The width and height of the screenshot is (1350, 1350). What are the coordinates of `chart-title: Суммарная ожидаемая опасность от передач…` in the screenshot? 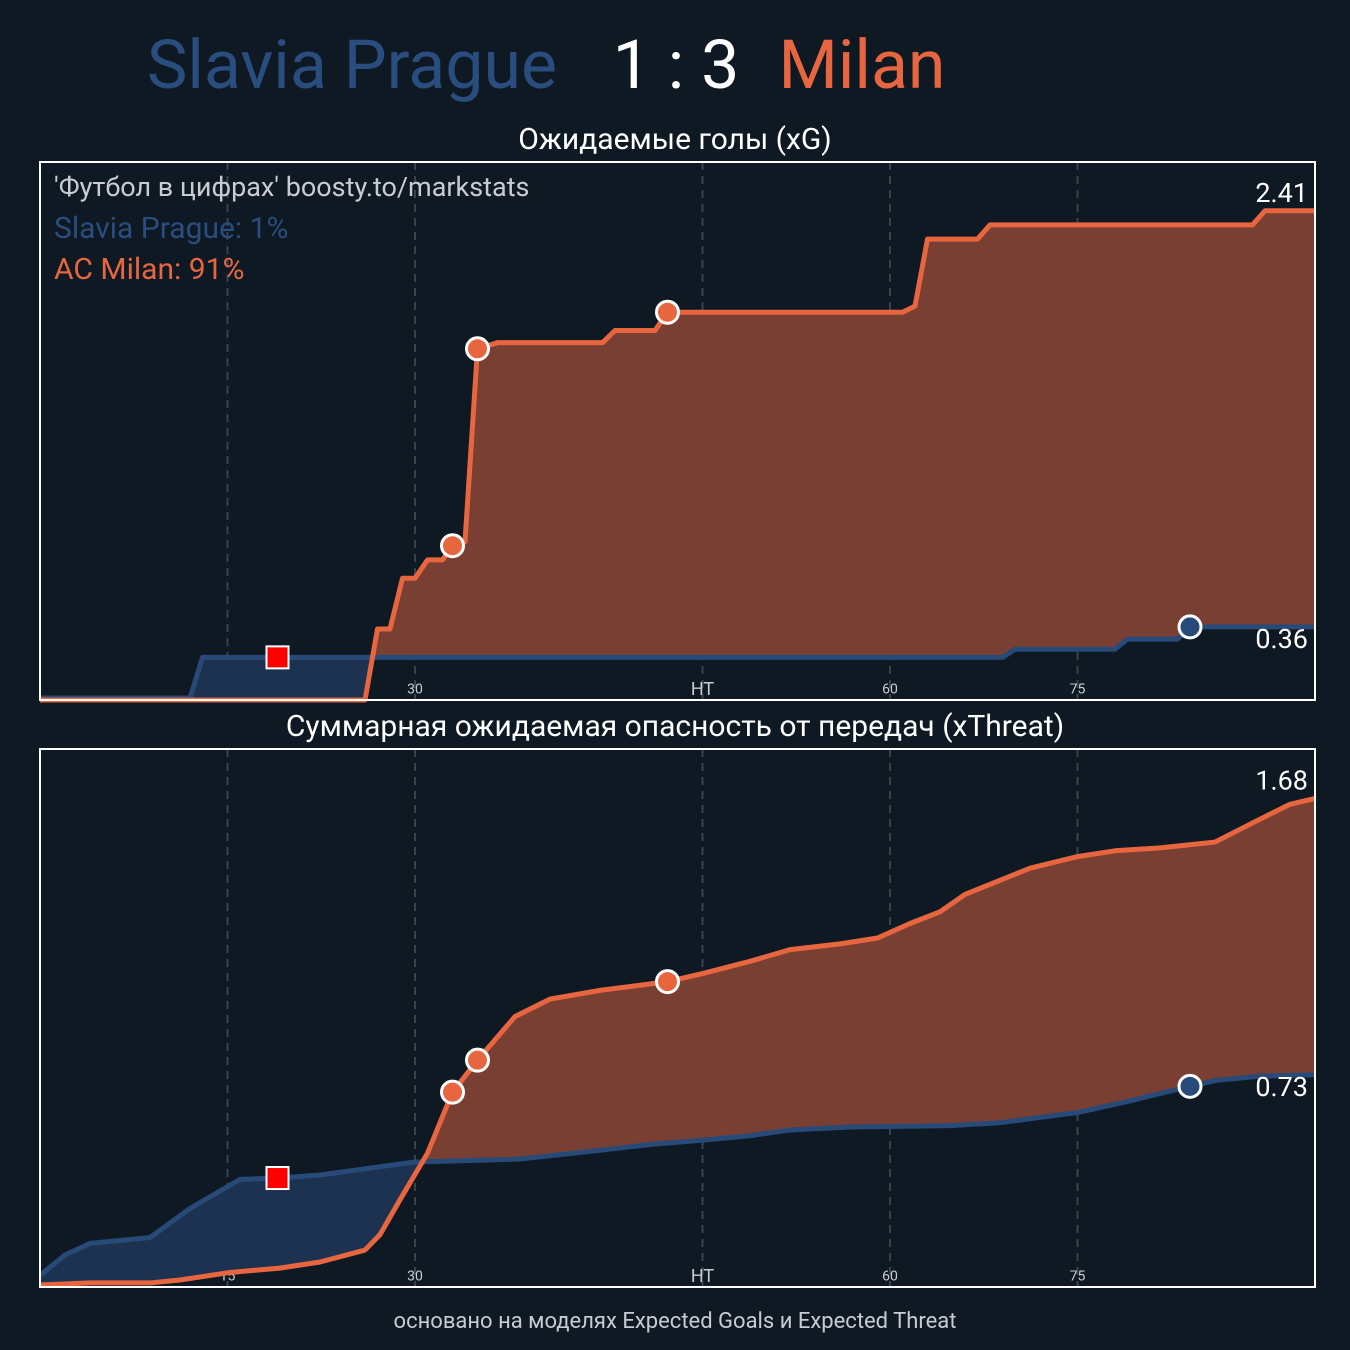 It's located at (675, 726).